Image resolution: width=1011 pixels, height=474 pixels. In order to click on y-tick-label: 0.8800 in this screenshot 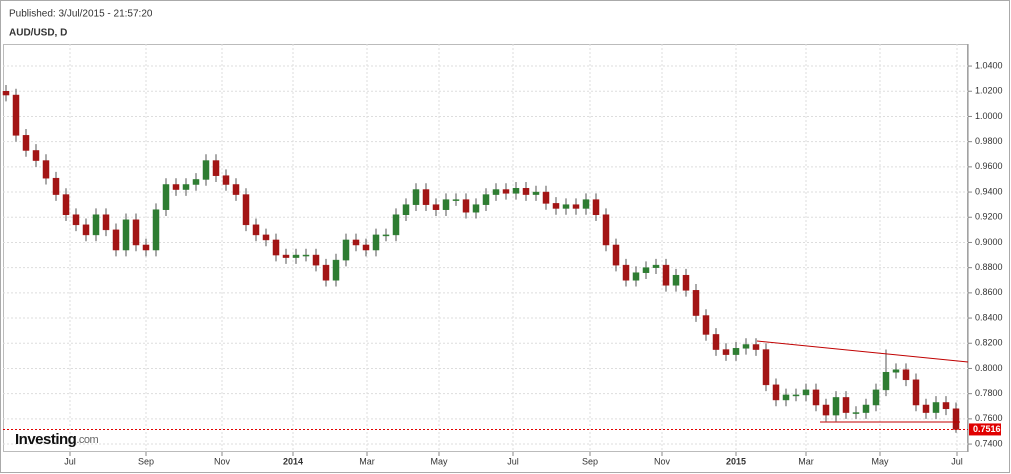, I will do `click(989, 267)`.